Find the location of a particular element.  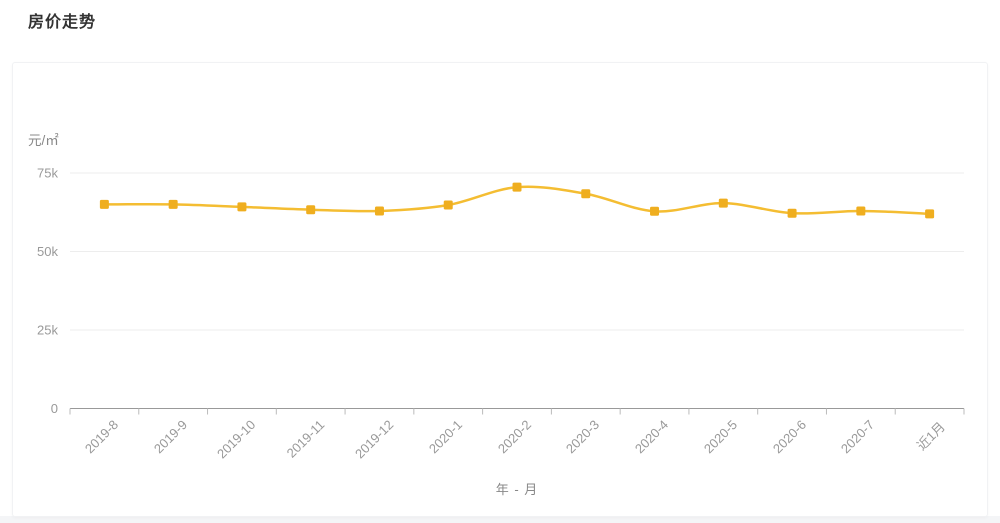

y-axis-unit-label: 元/㎡ is located at coordinates (43, 140).